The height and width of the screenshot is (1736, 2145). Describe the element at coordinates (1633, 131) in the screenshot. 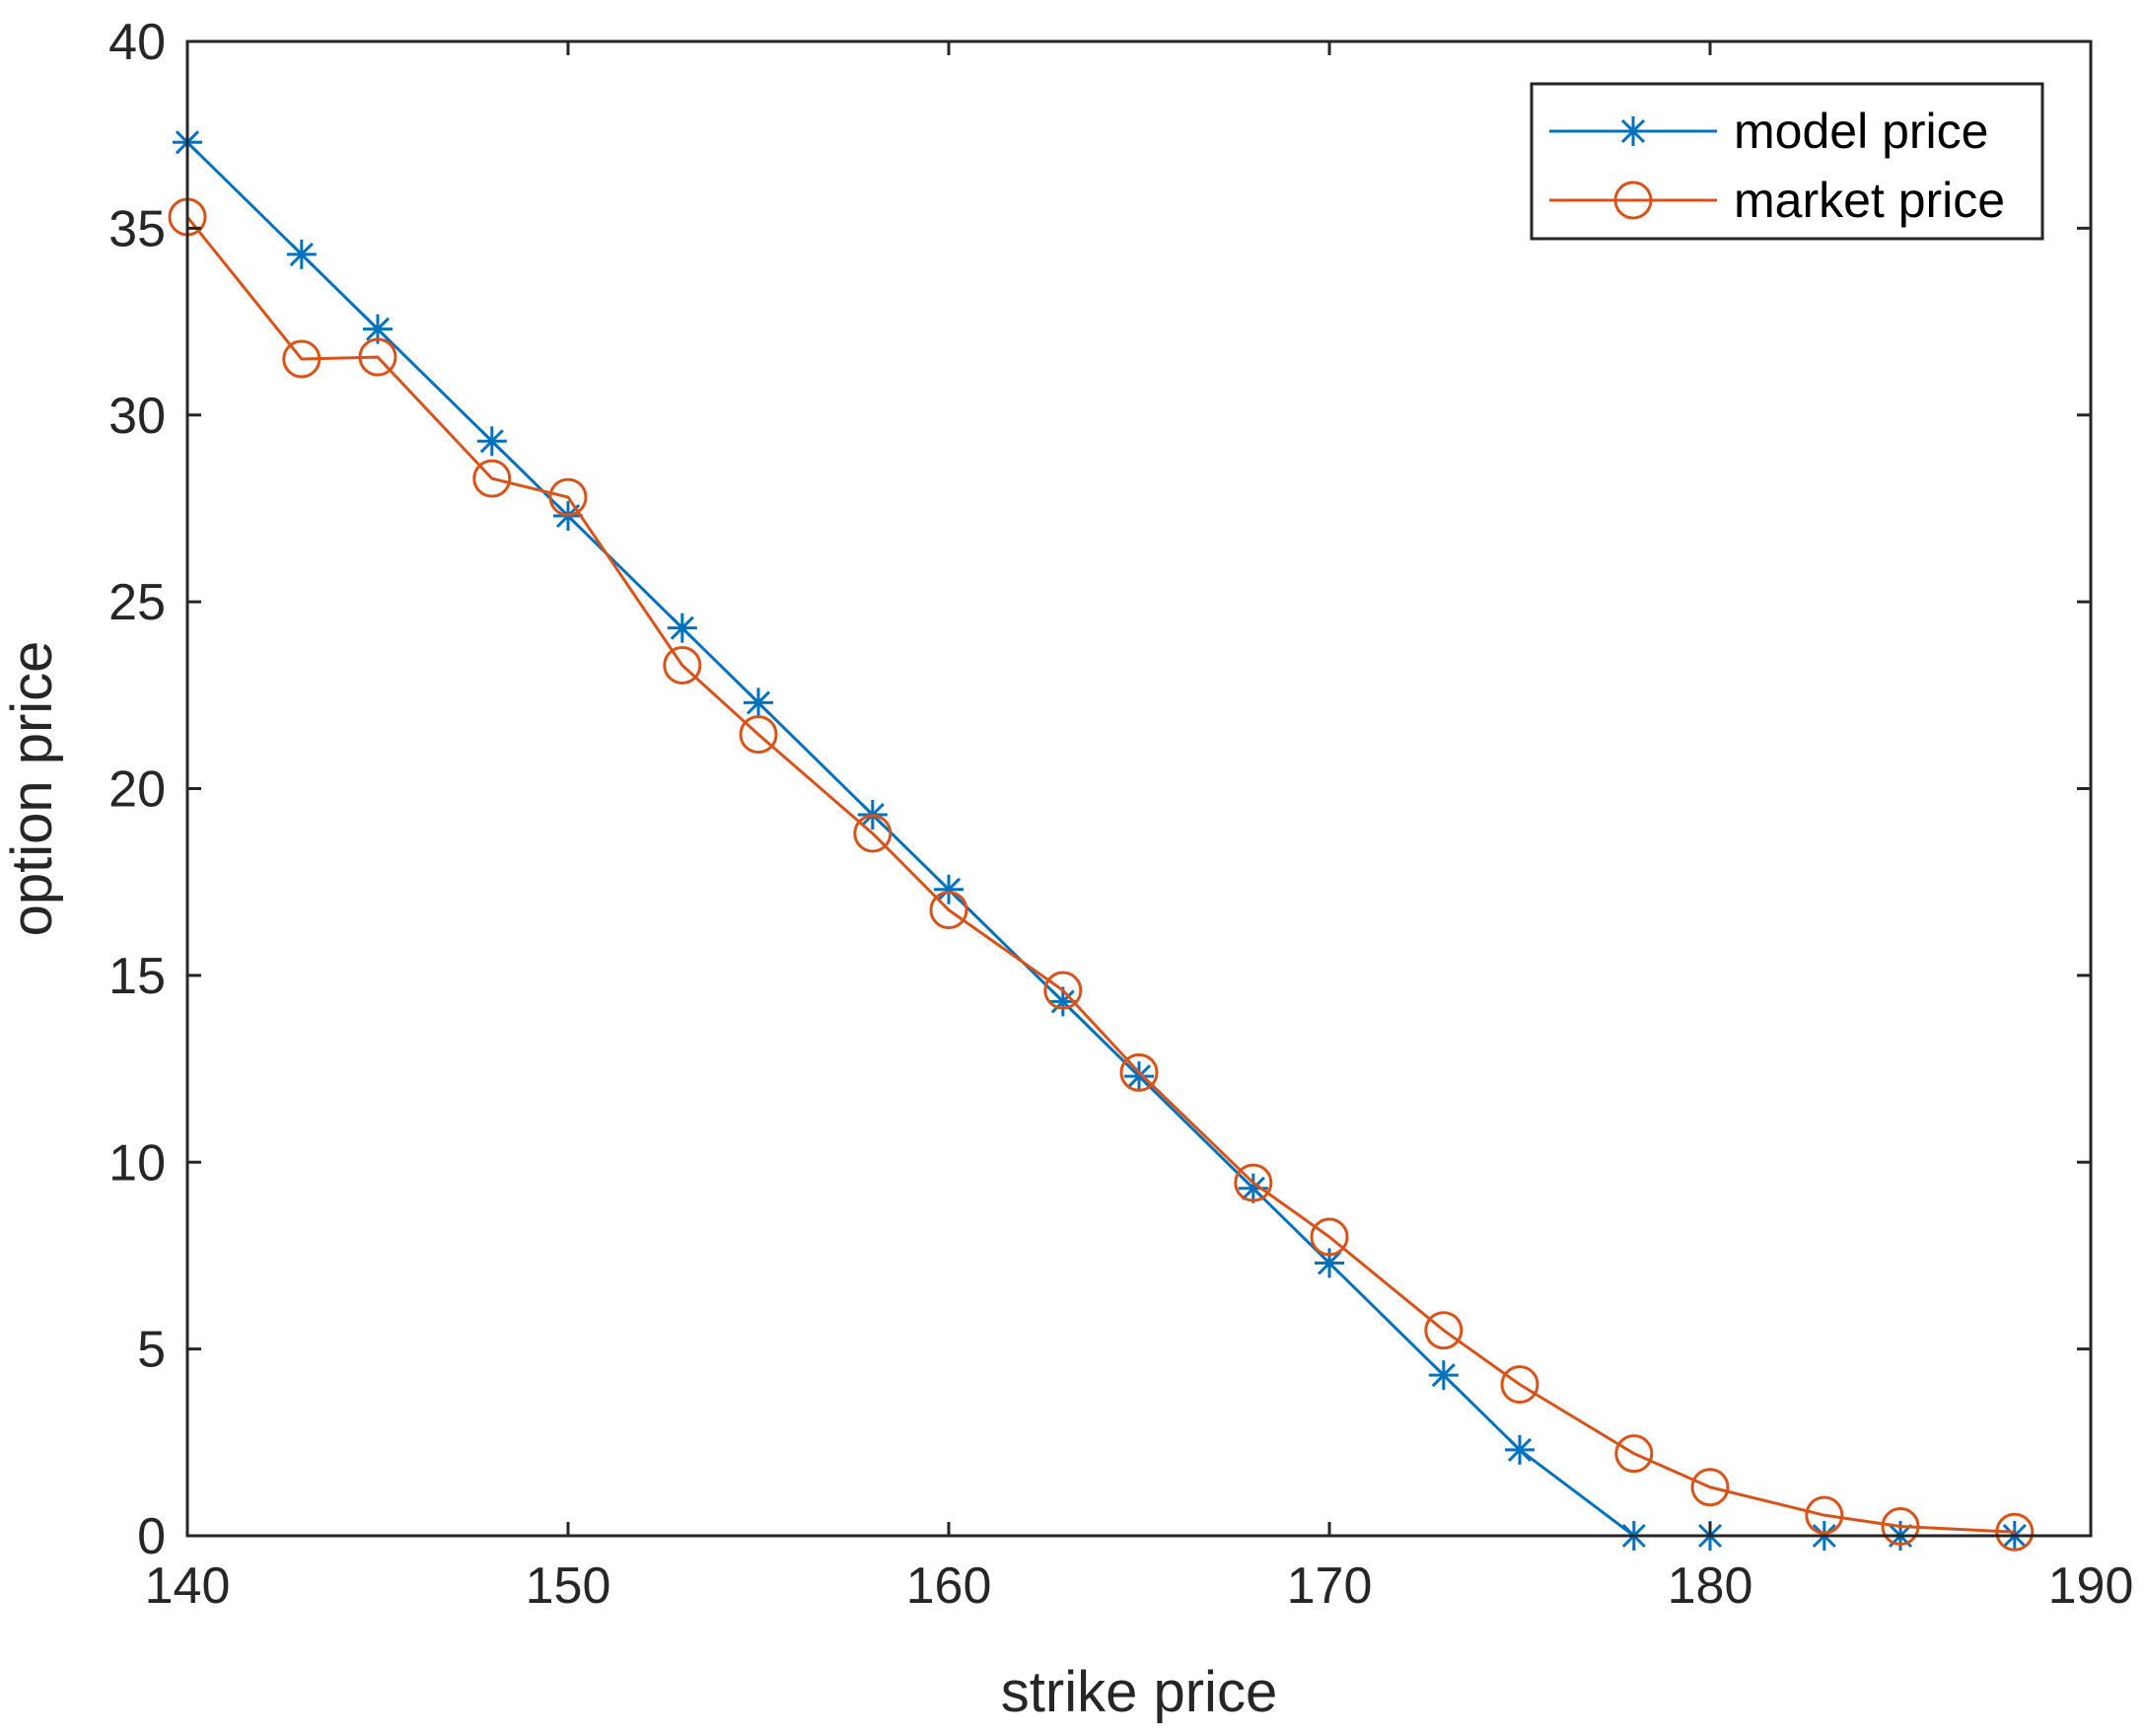

I see `legend-marker-model-price` at that location.